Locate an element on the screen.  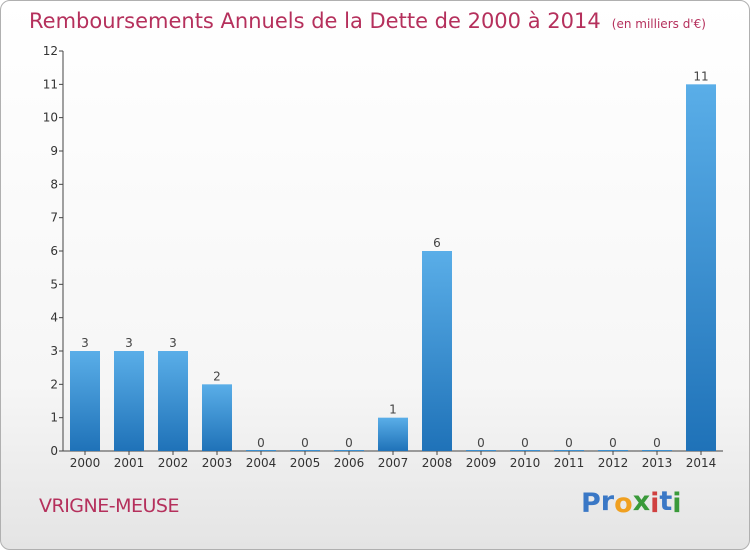
logo-letter: P is located at coordinates (591, 503).